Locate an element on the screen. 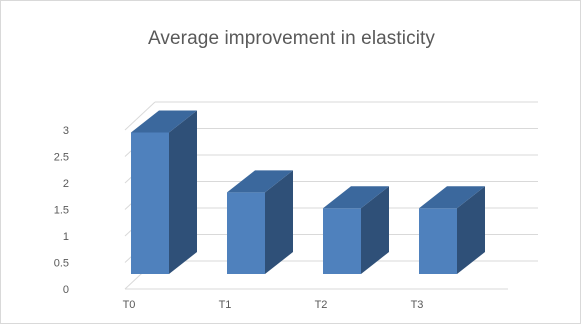 This screenshot has height=325, width=581. y-tick-label: 2 is located at coordinates (66, 184).